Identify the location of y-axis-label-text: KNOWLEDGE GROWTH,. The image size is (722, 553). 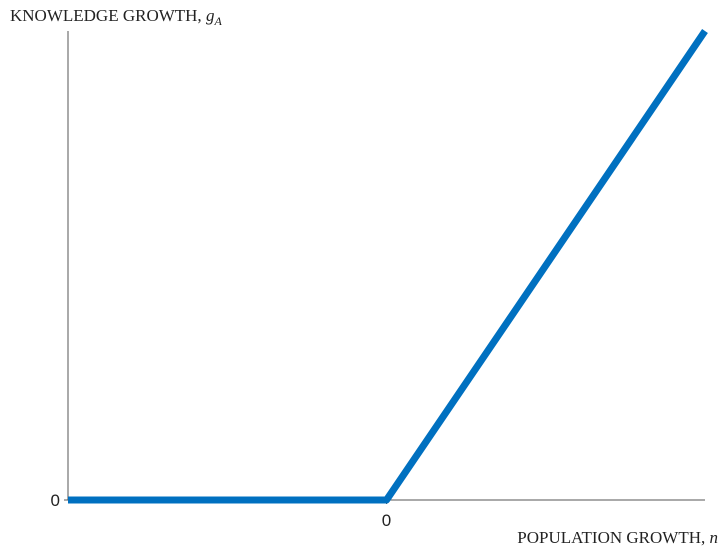
(108, 15).